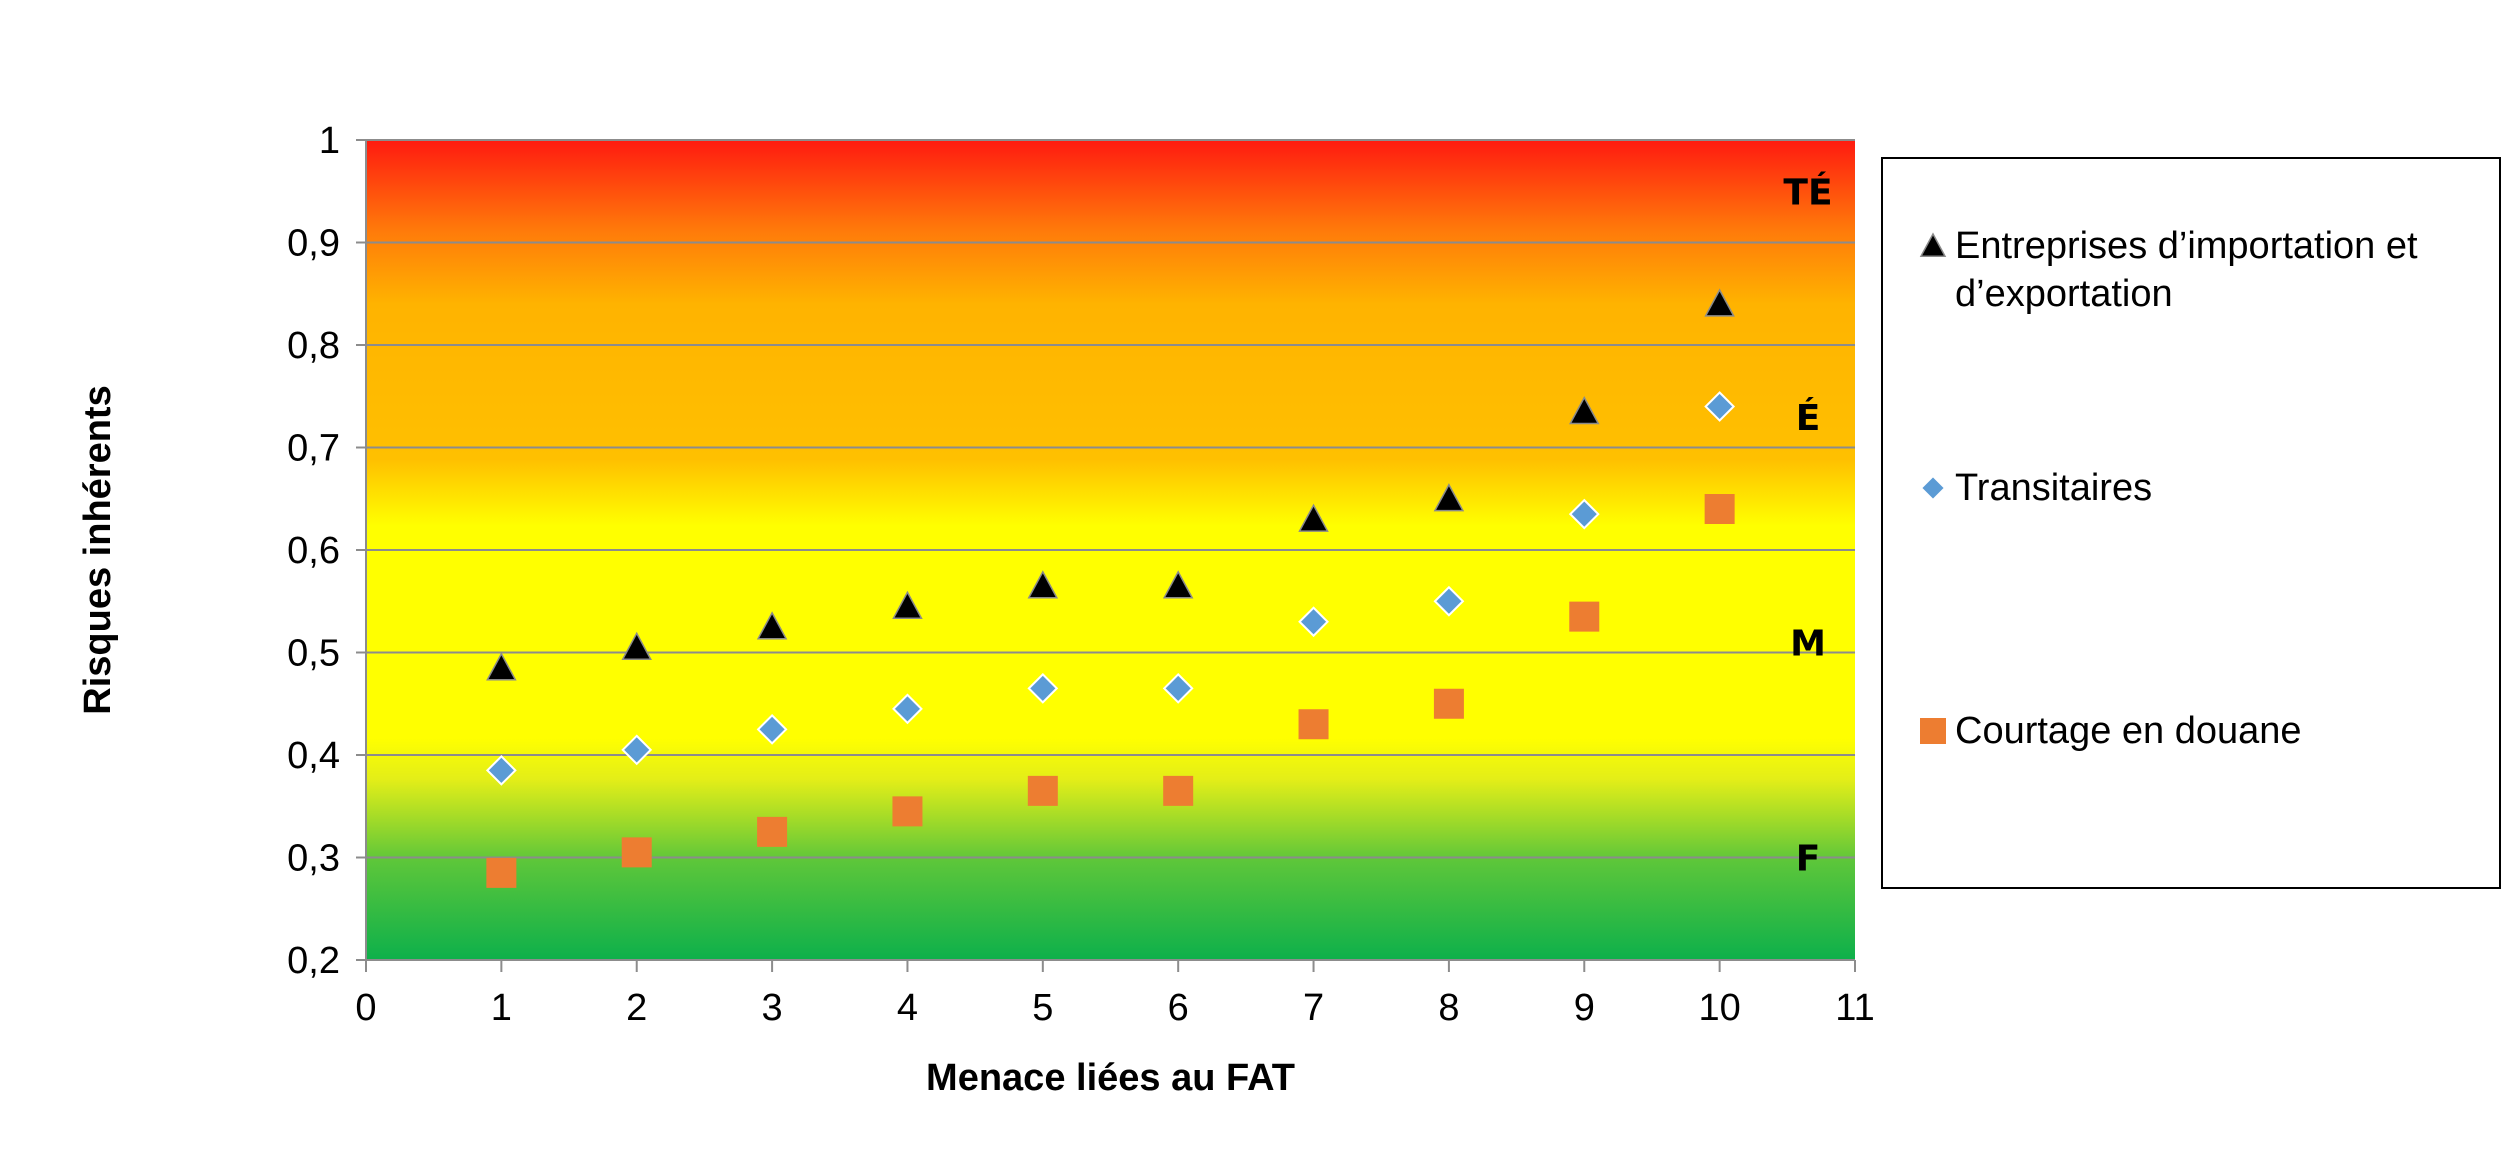  What do you see at coordinates (1854, 1008) in the screenshot?
I see `x-tick-label: 11` at bounding box center [1854, 1008].